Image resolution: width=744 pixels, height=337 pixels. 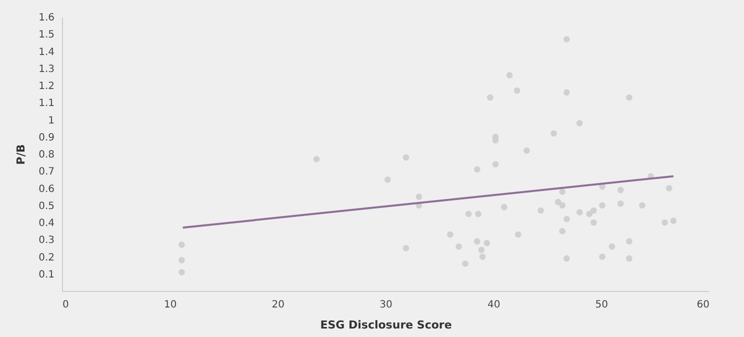 I want to click on y-tick-label: 0.5, so click(x=46, y=206).